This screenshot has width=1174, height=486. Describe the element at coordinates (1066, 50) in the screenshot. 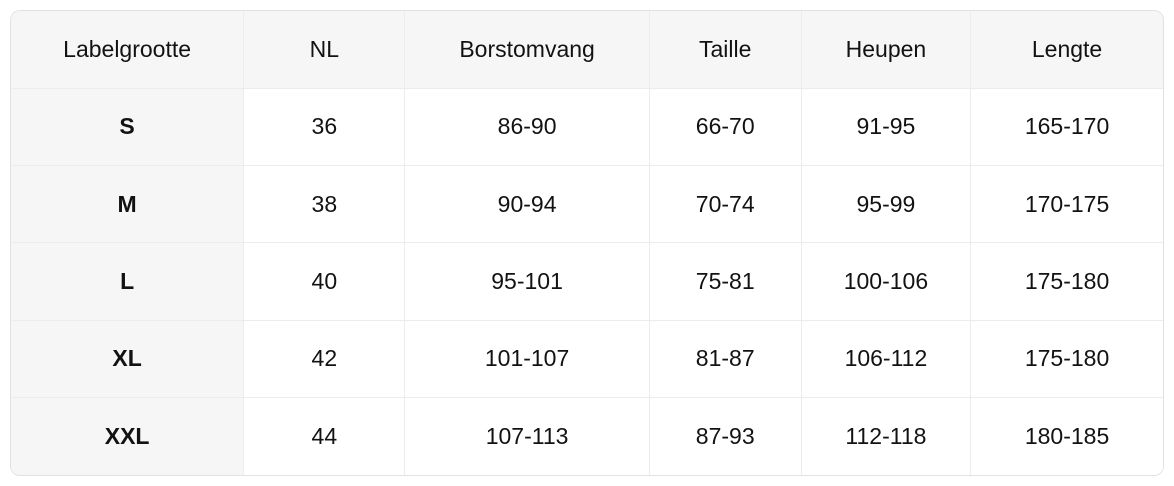

I see `column-header-lengte: Lengte` at that location.